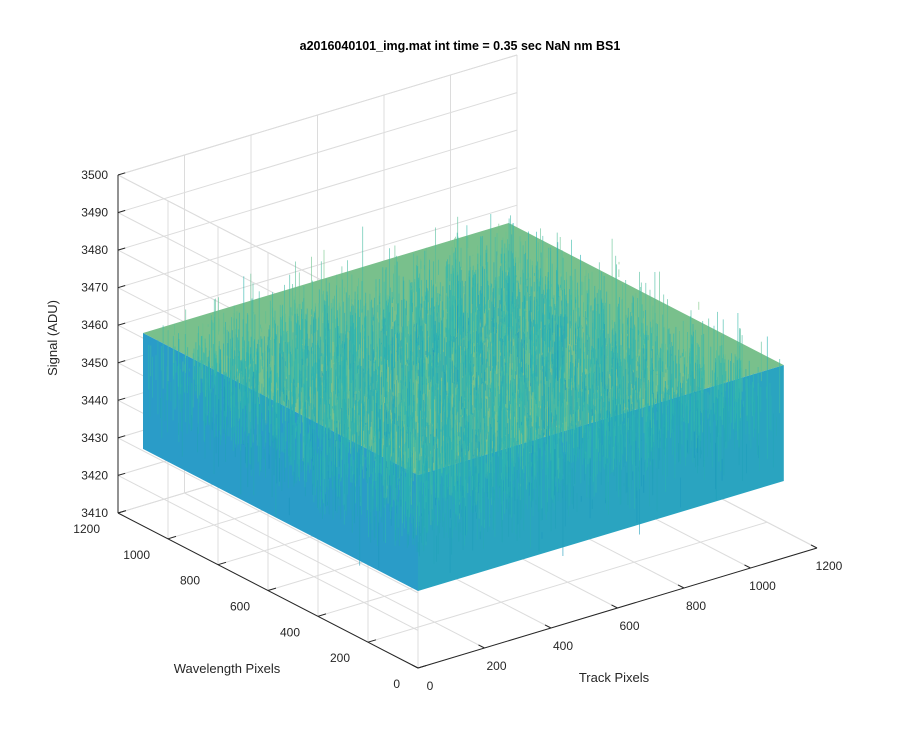 This screenshot has width=900, height=750. I want to click on box-edge-top-back, so click(317, 115).